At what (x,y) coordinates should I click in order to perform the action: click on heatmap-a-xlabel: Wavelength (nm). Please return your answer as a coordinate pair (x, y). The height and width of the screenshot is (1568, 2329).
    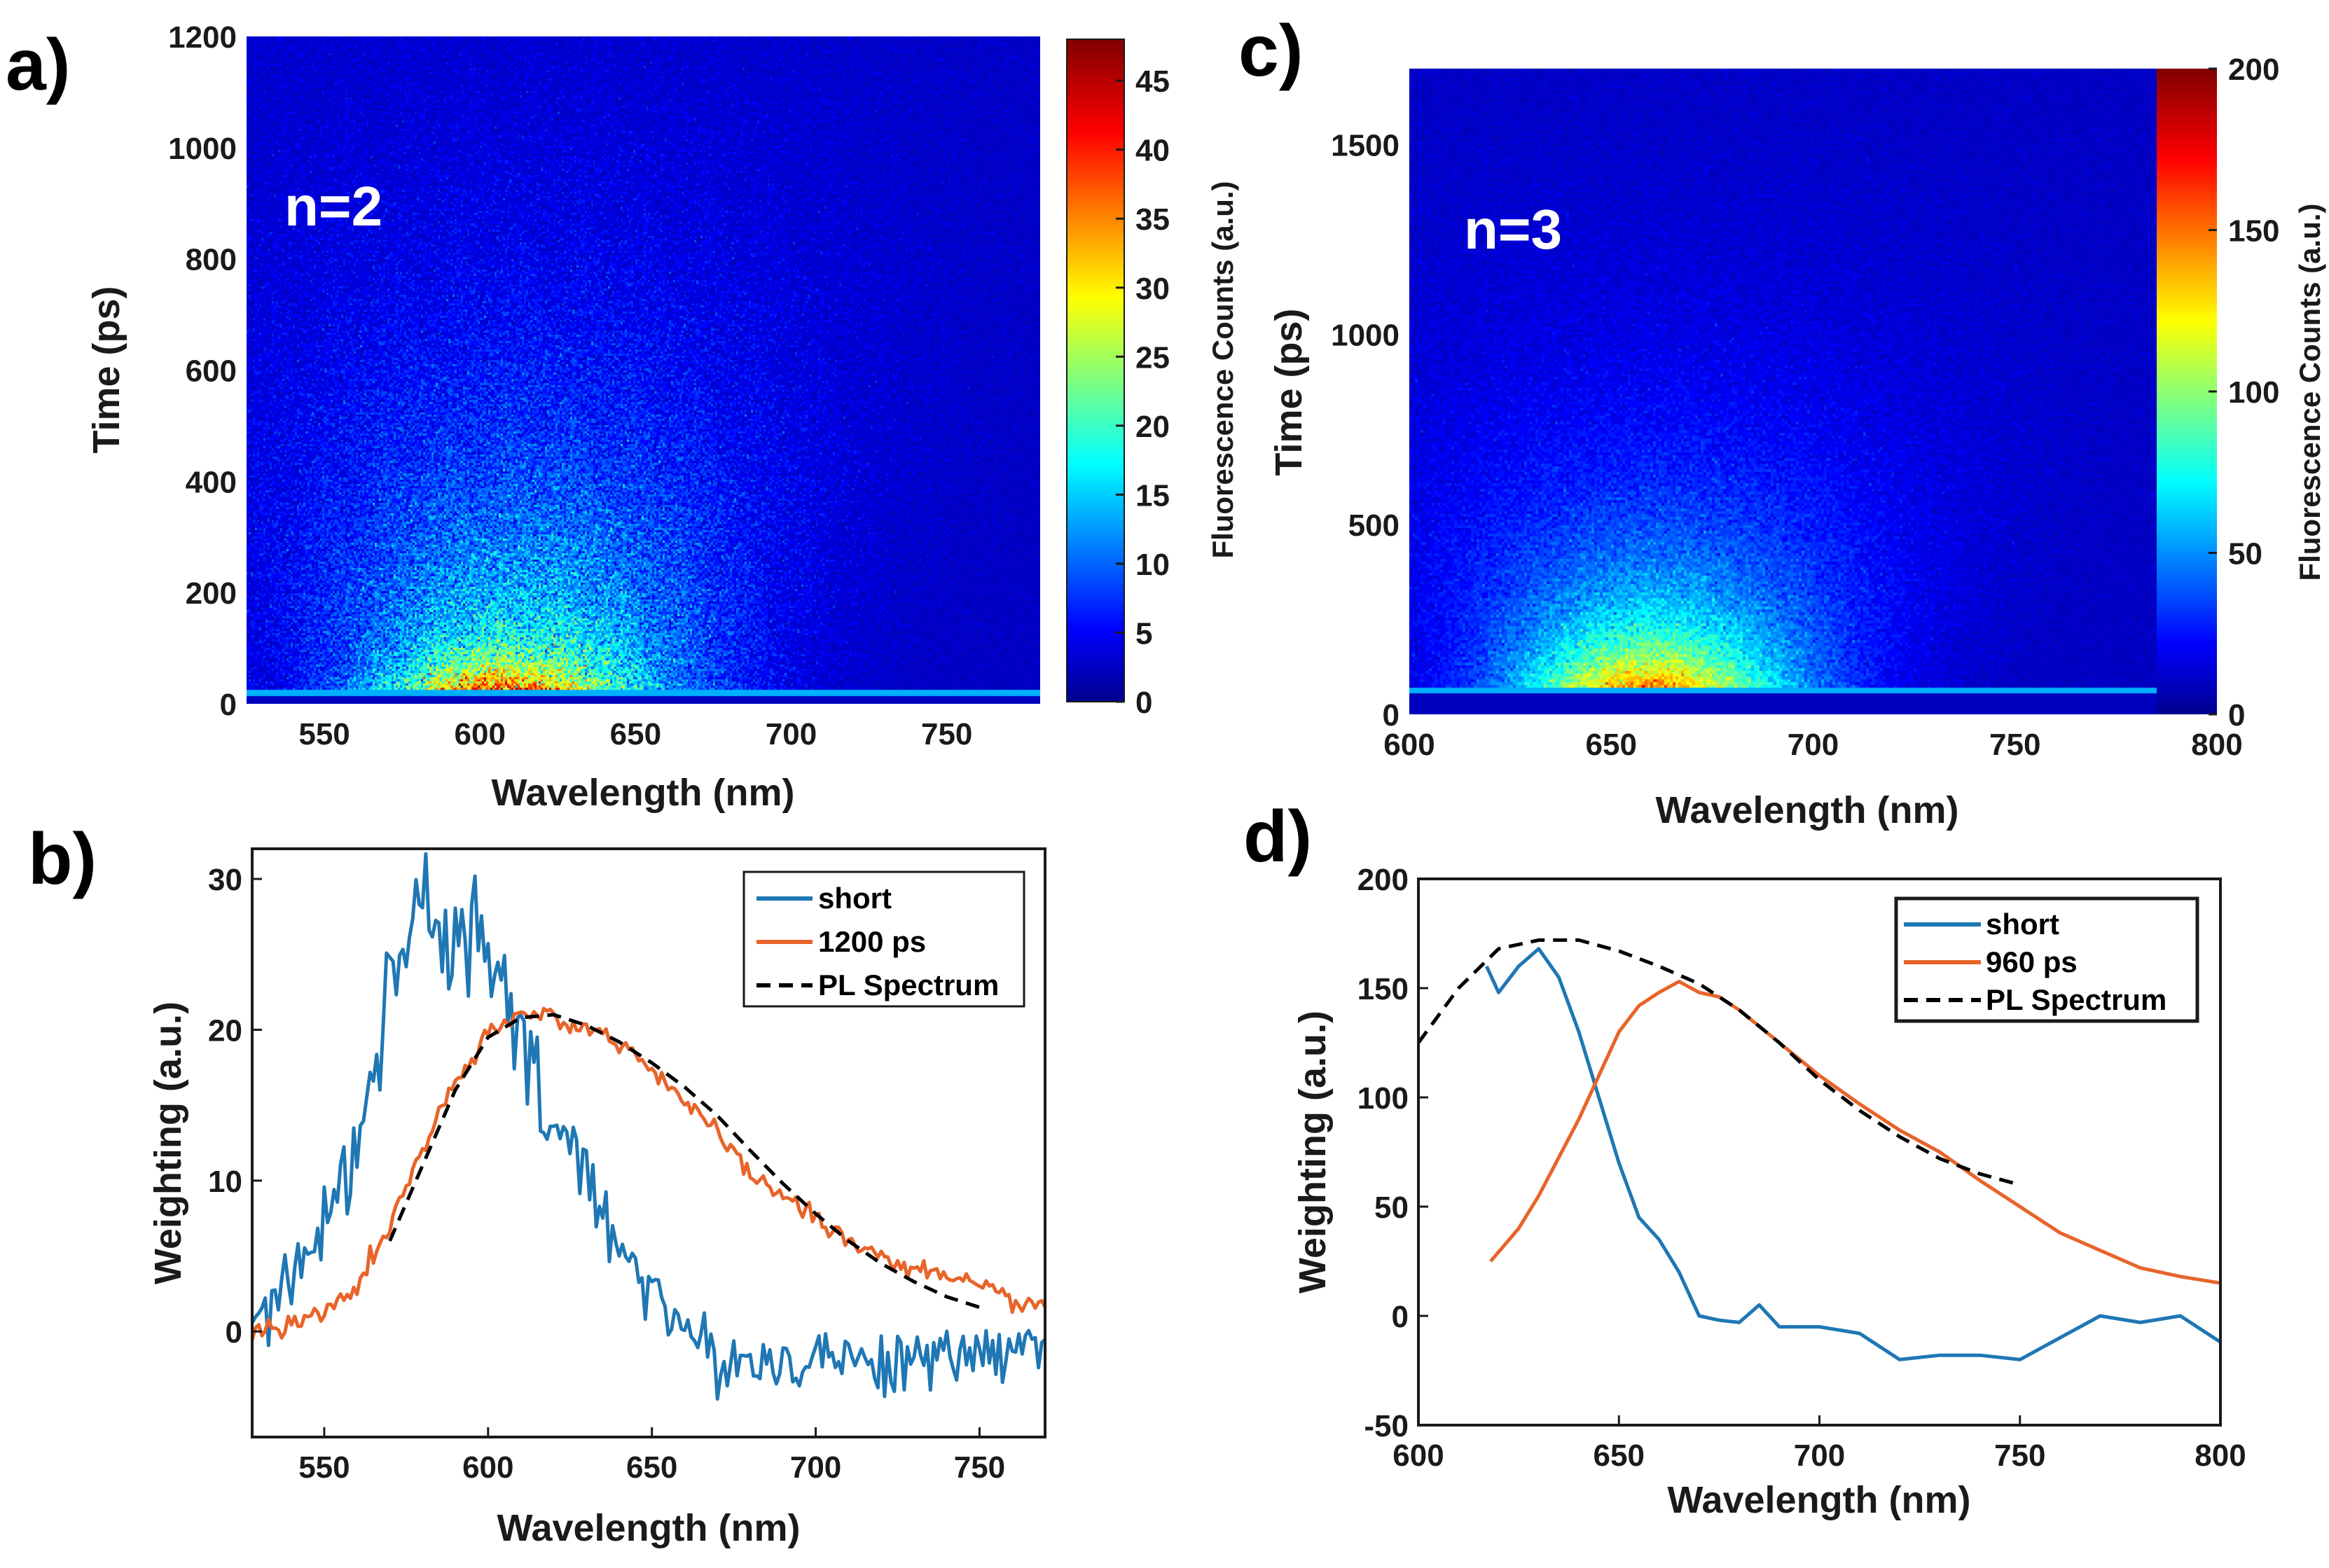
    Looking at the image, I should click on (643, 793).